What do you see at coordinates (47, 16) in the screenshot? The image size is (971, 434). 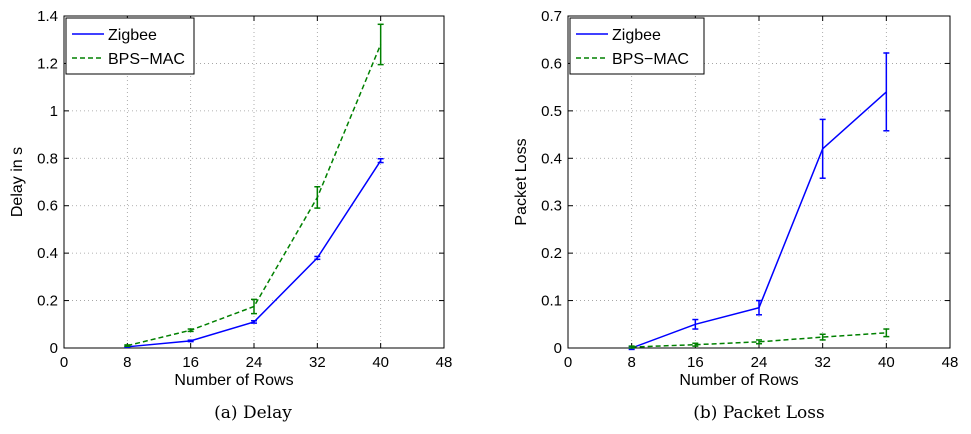 I see `y-tick-label: 1.4` at bounding box center [47, 16].